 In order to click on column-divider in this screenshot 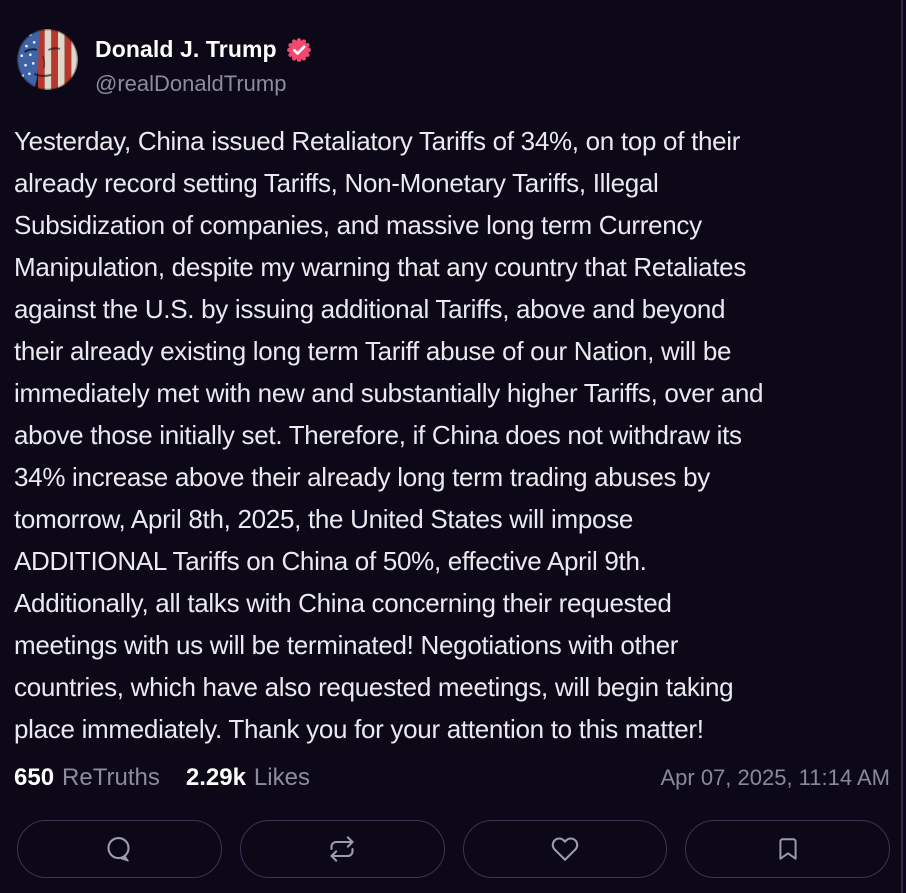, I will do `click(902, 446)`.